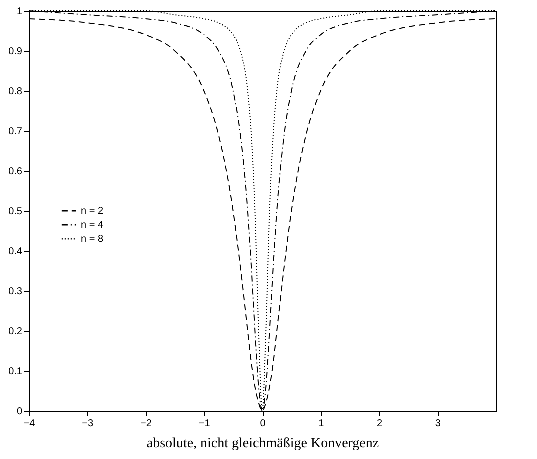 The image size is (537, 459). What do you see at coordinates (146, 424) in the screenshot?
I see `x-tick-label: −2` at bounding box center [146, 424].